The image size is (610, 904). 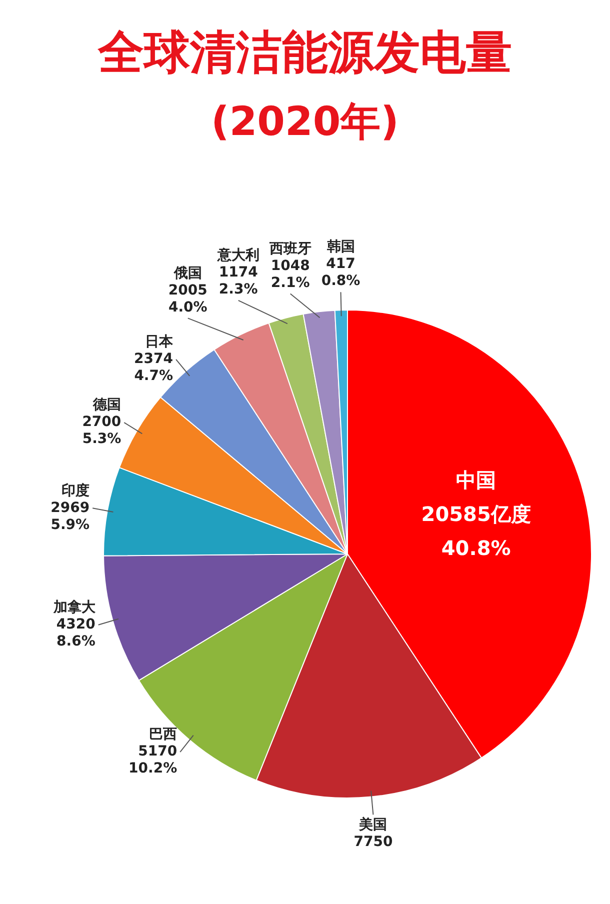 What do you see at coordinates (74, 608) in the screenshot?
I see `slice-label: 加拿大` at bounding box center [74, 608].